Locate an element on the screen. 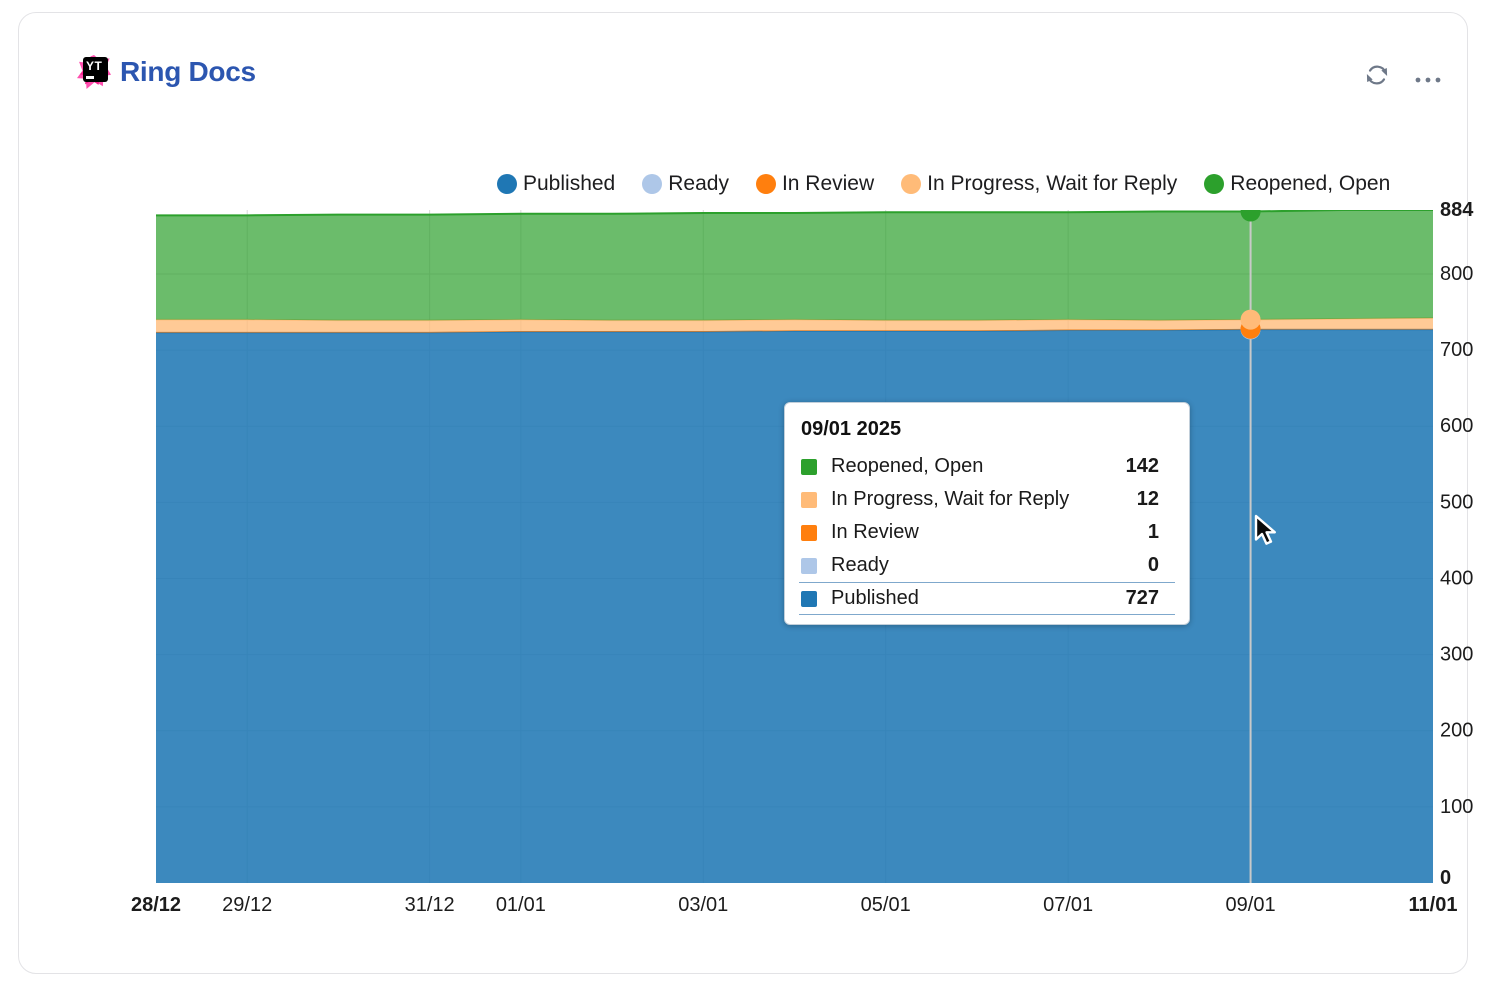 The width and height of the screenshot is (1486, 986). tooltip-row-in-progress-wait-for-reply: In Progress, Wait for Reply 12 is located at coordinates (987, 499).